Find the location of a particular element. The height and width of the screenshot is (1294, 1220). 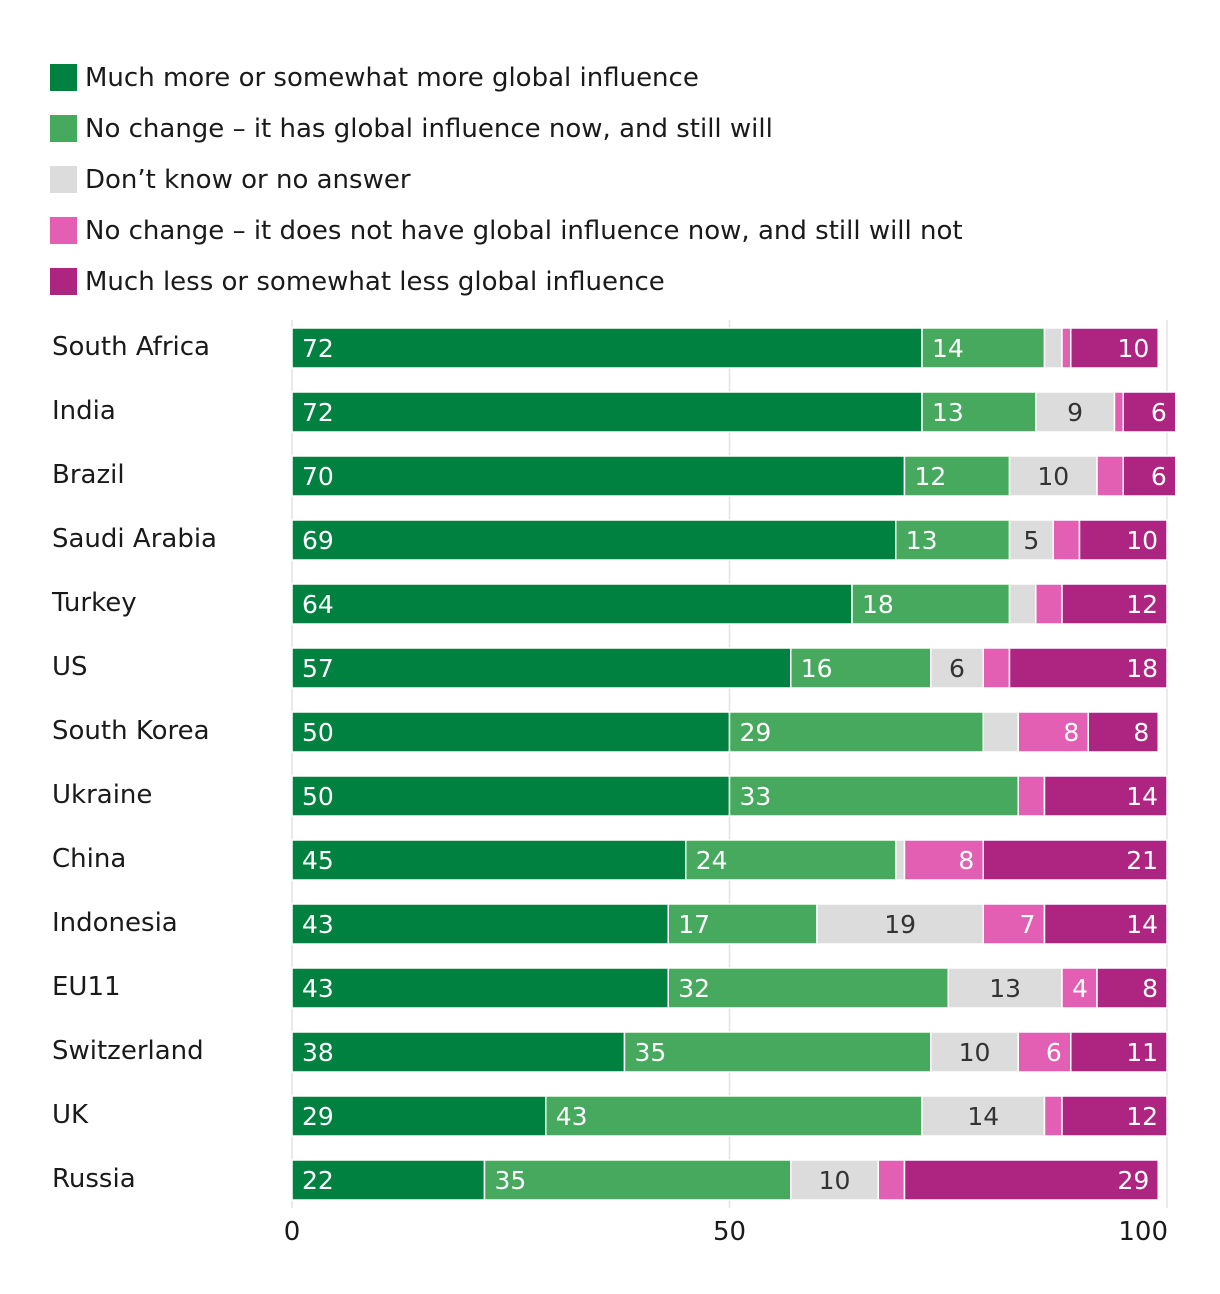

bar-row: 69 13 5 10 is located at coordinates (729, 540).